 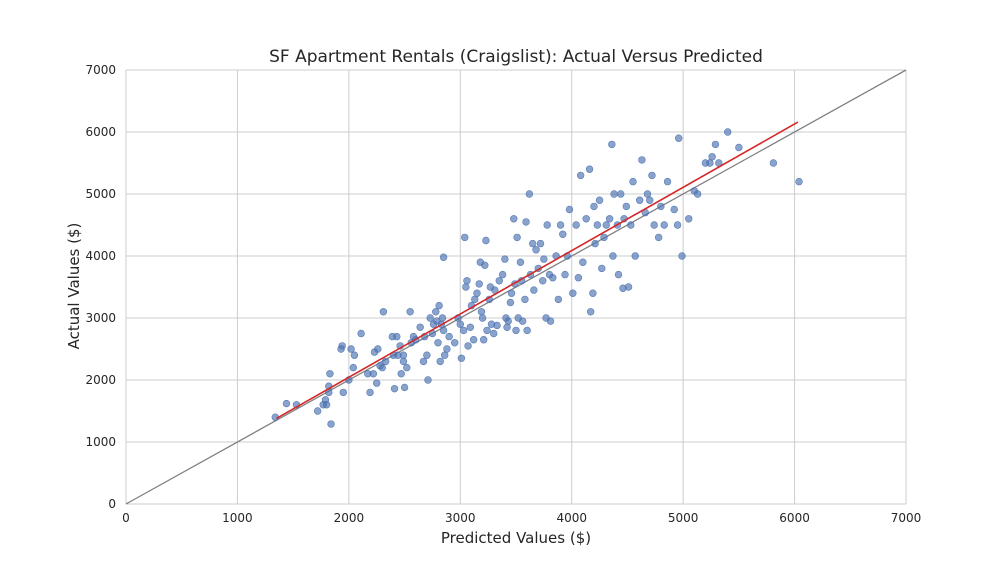 I want to click on y-tick-label: 0, so click(x=112, y=504).